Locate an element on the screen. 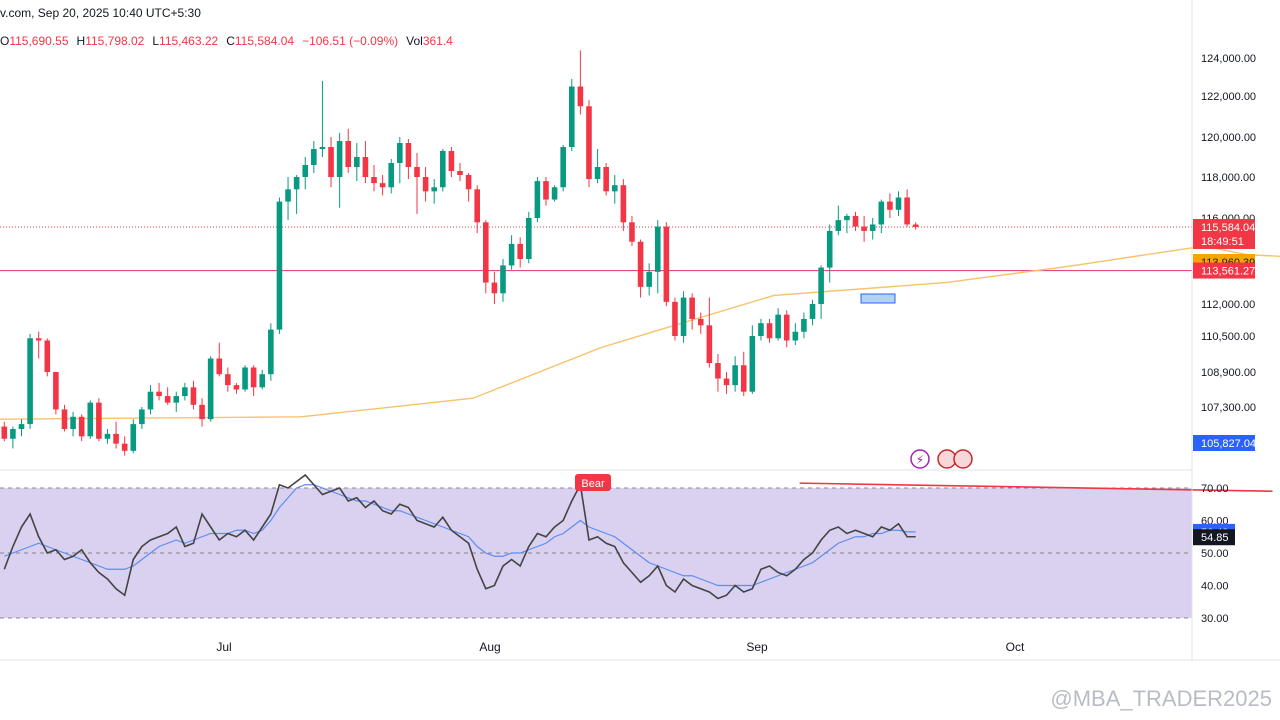  y-tick-label: 107,300.00 is located at coordinates (1228, 408).